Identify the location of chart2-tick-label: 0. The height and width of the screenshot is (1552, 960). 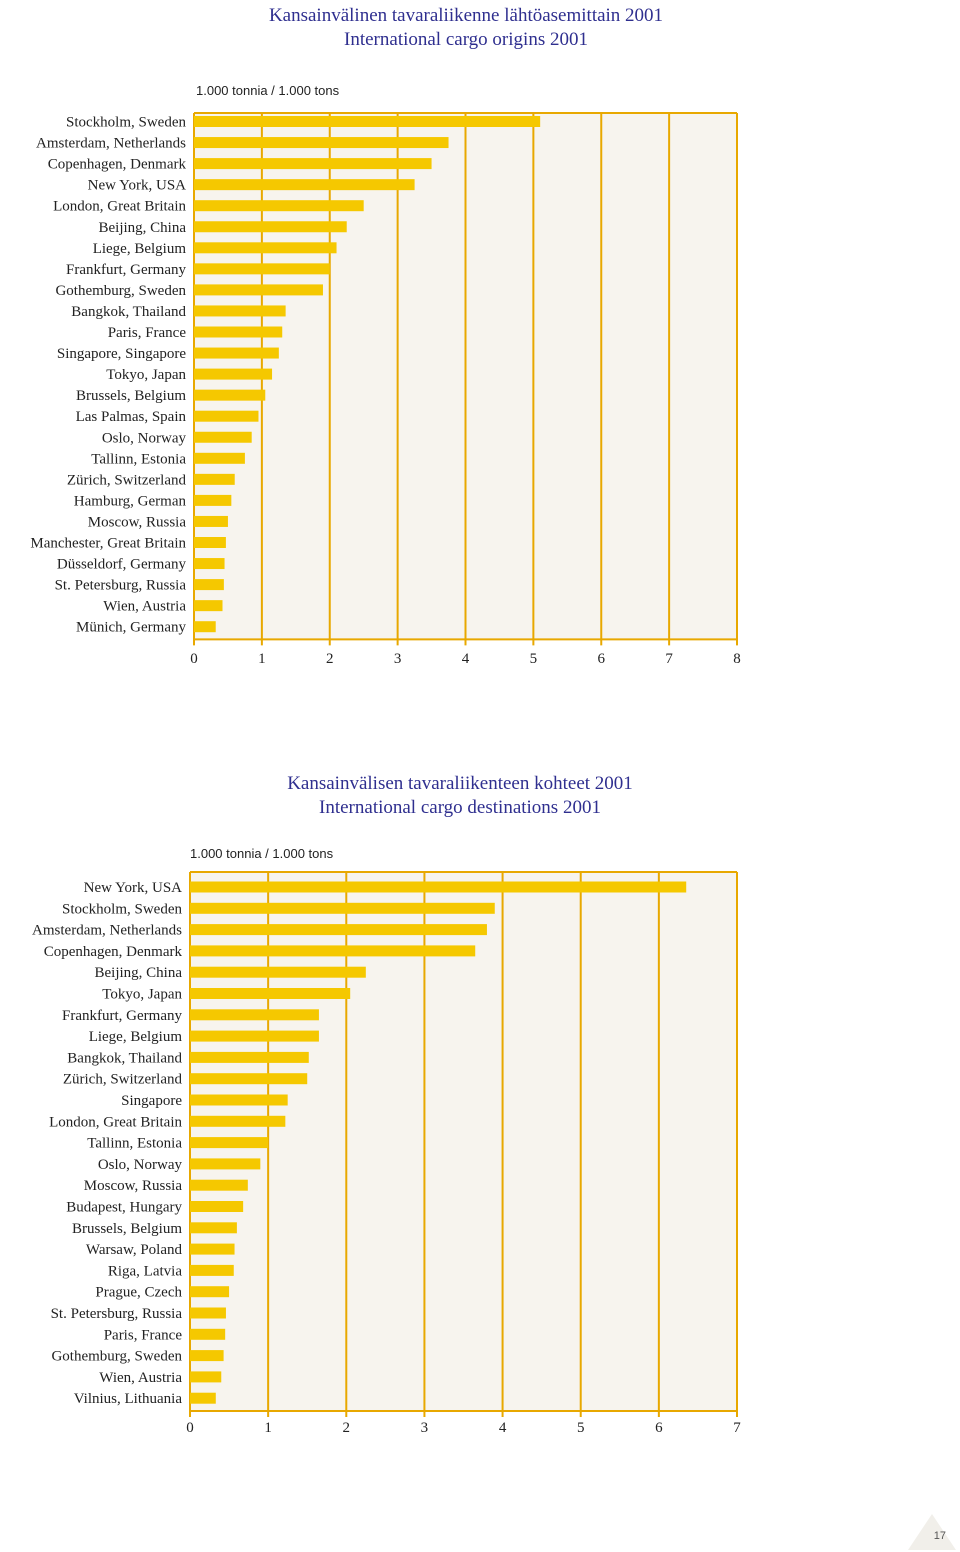
(190, 1428).